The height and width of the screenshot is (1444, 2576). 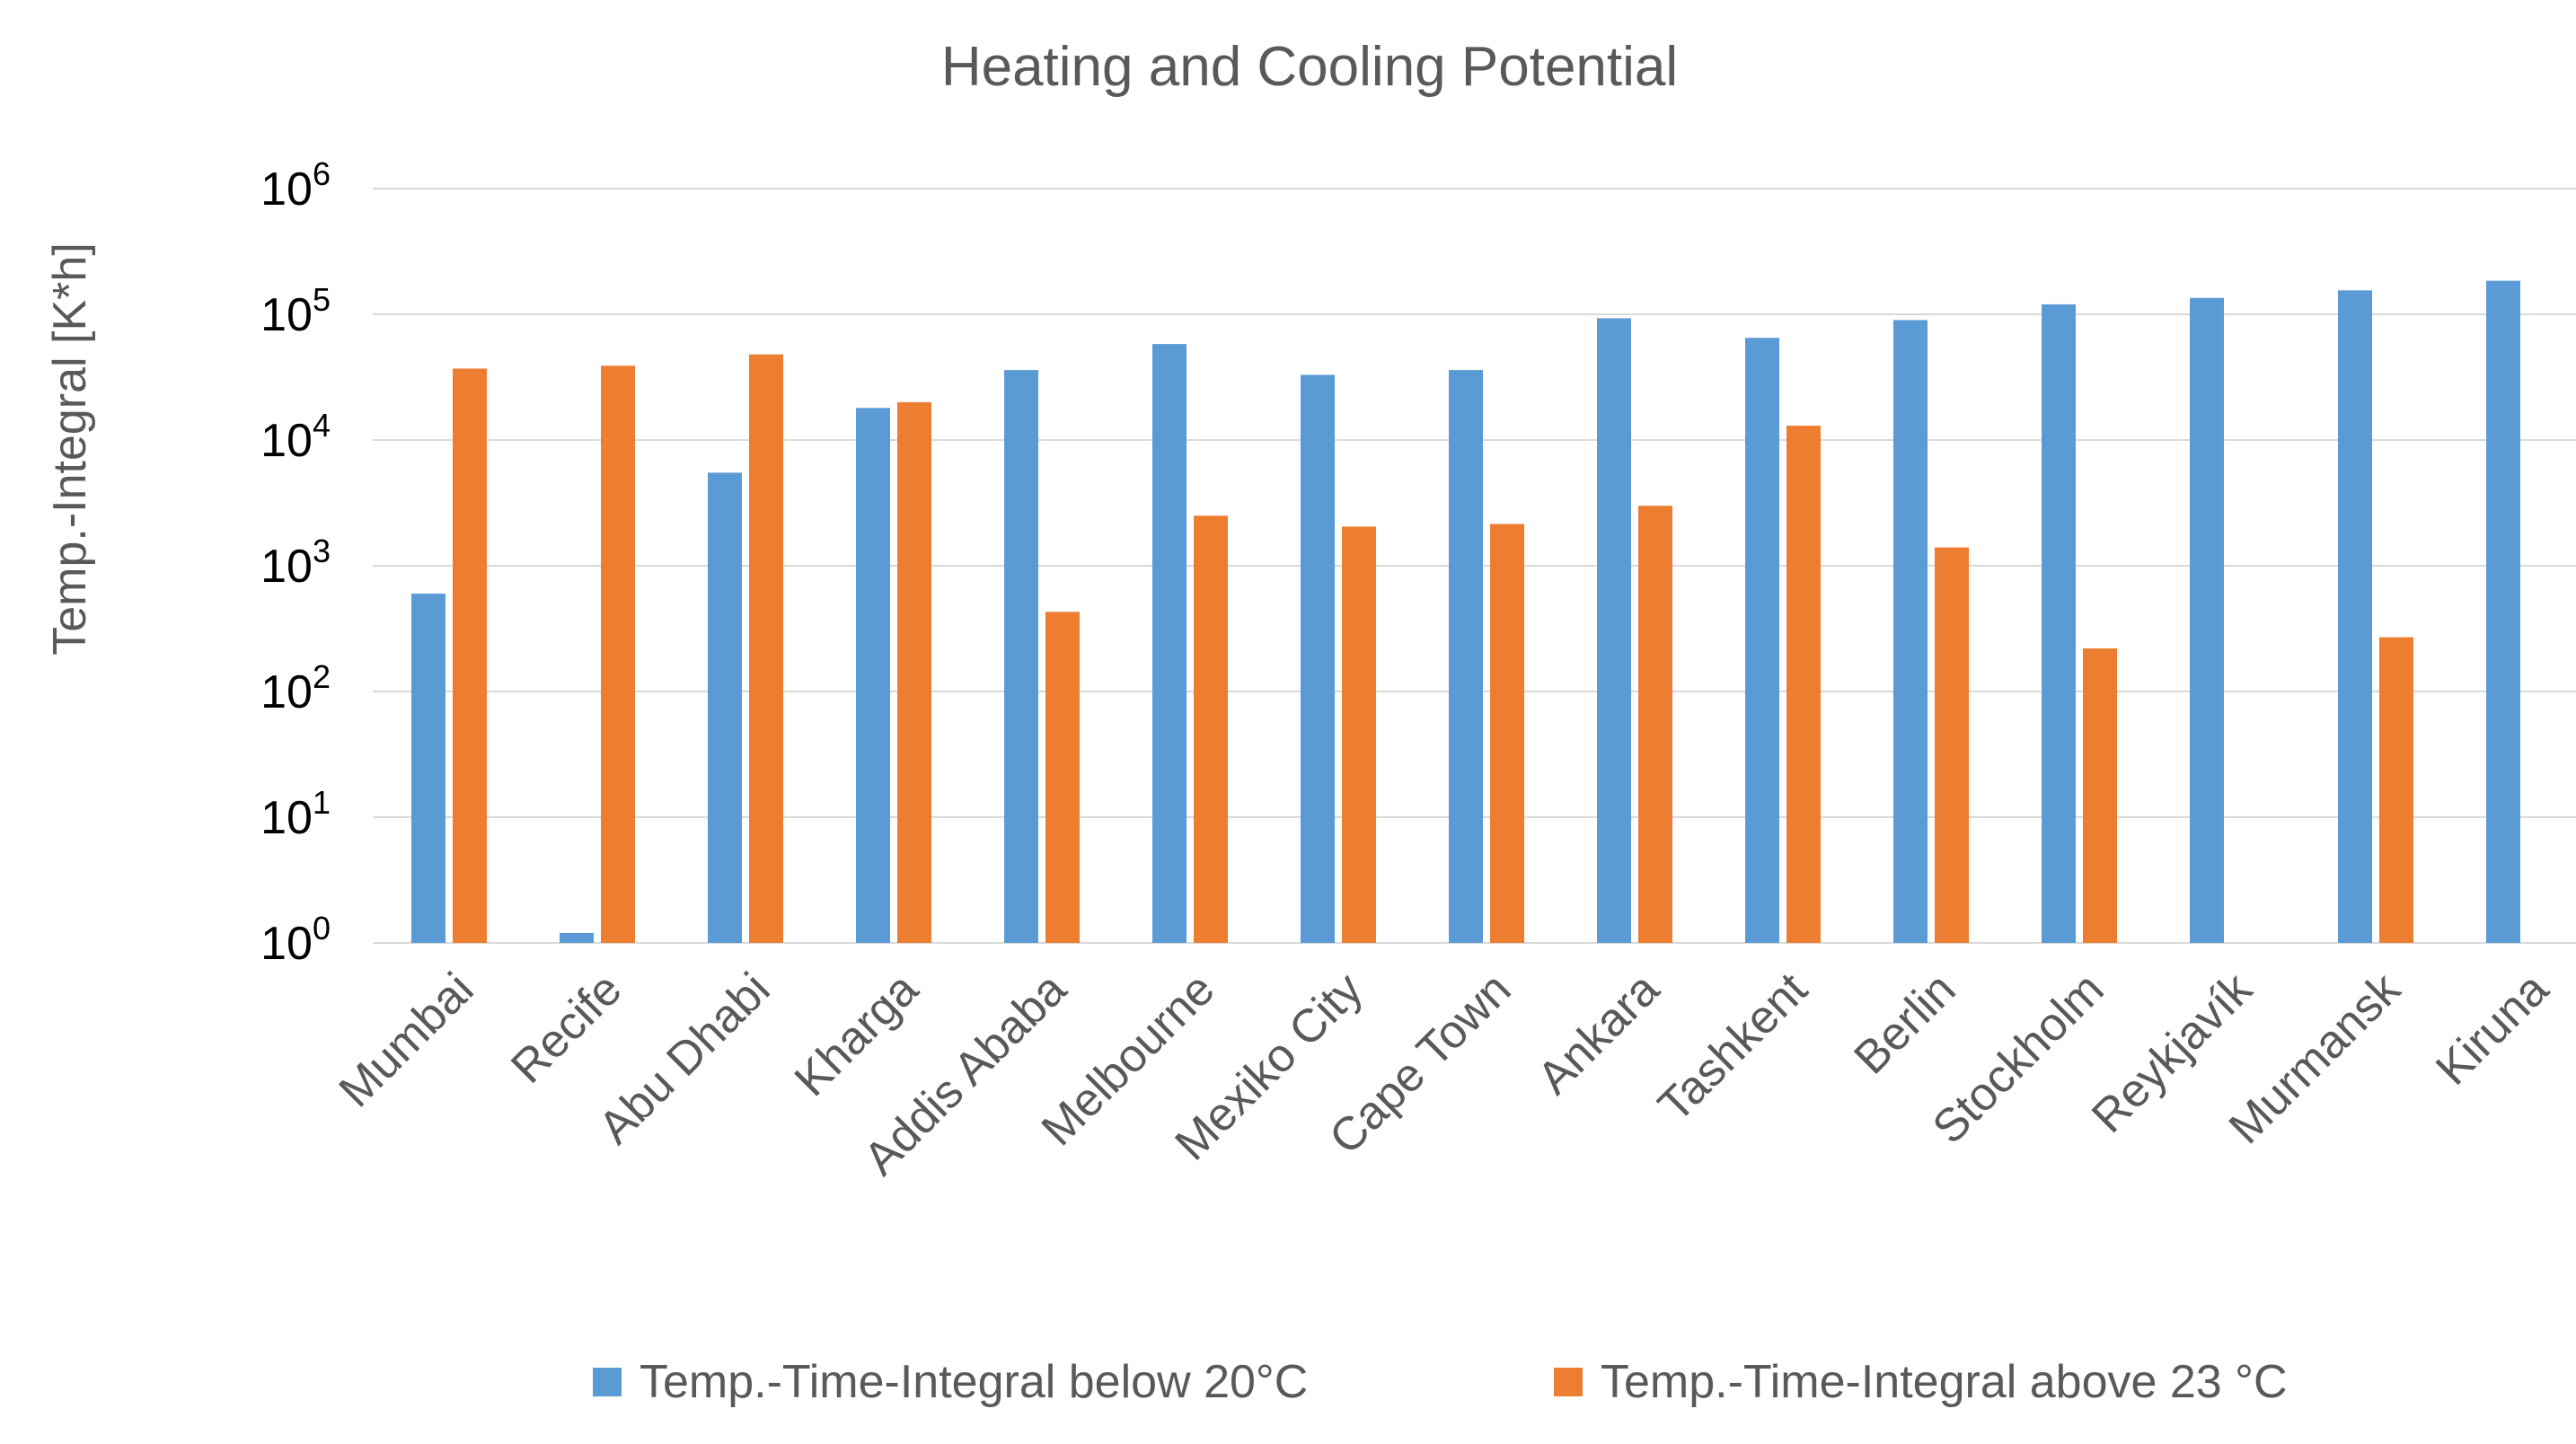 I want to click on legend-label: Temp.-Time-Integral below 20°C, so click(x=974, y=1382).